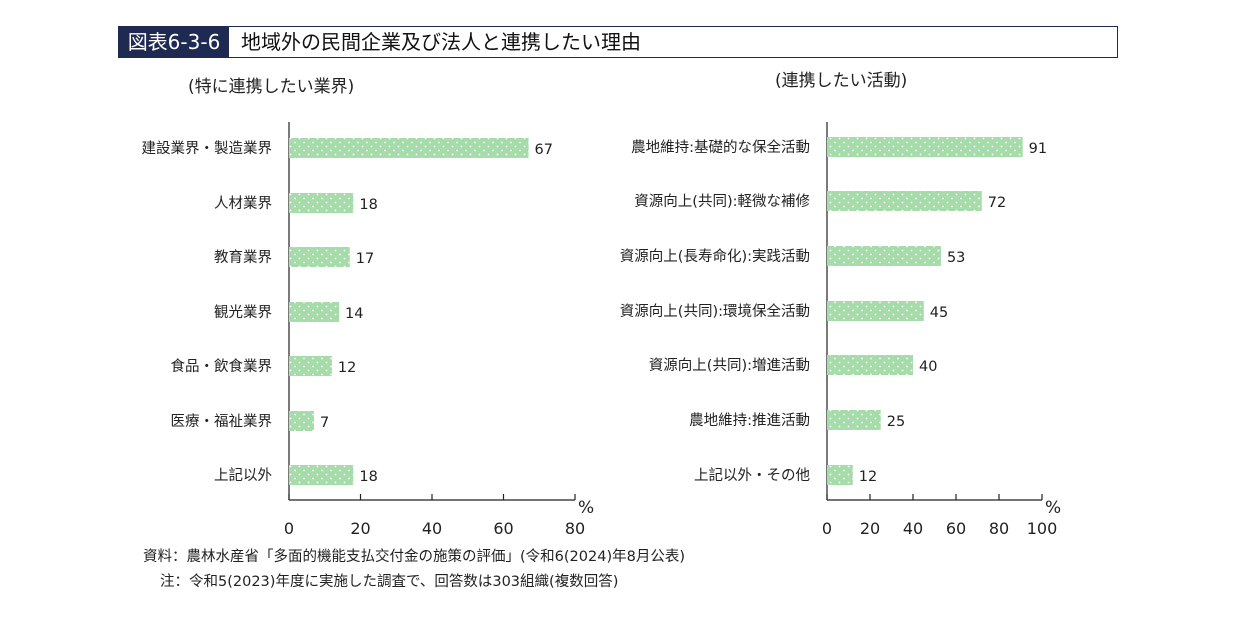 Image resolution: width=1241 pixels, height=640 pixels. I want to click on chart-left-title: (特に連携したい業界), so click(271, 87).